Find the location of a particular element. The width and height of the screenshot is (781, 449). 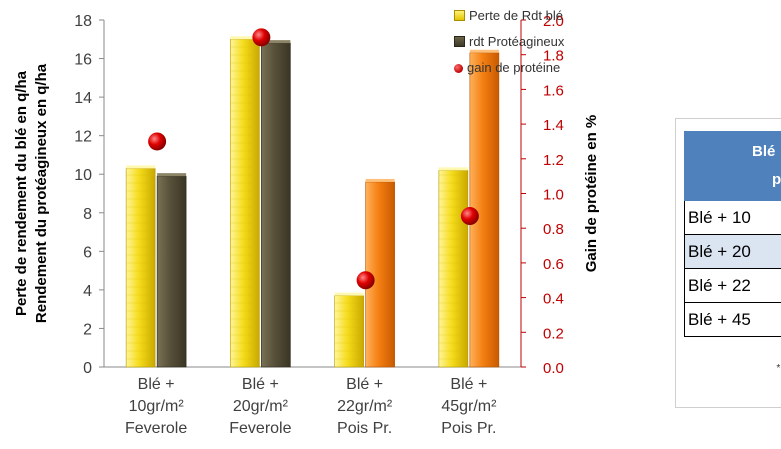

y2-tick-label: 0.8 is located at coordinates (553, 229).